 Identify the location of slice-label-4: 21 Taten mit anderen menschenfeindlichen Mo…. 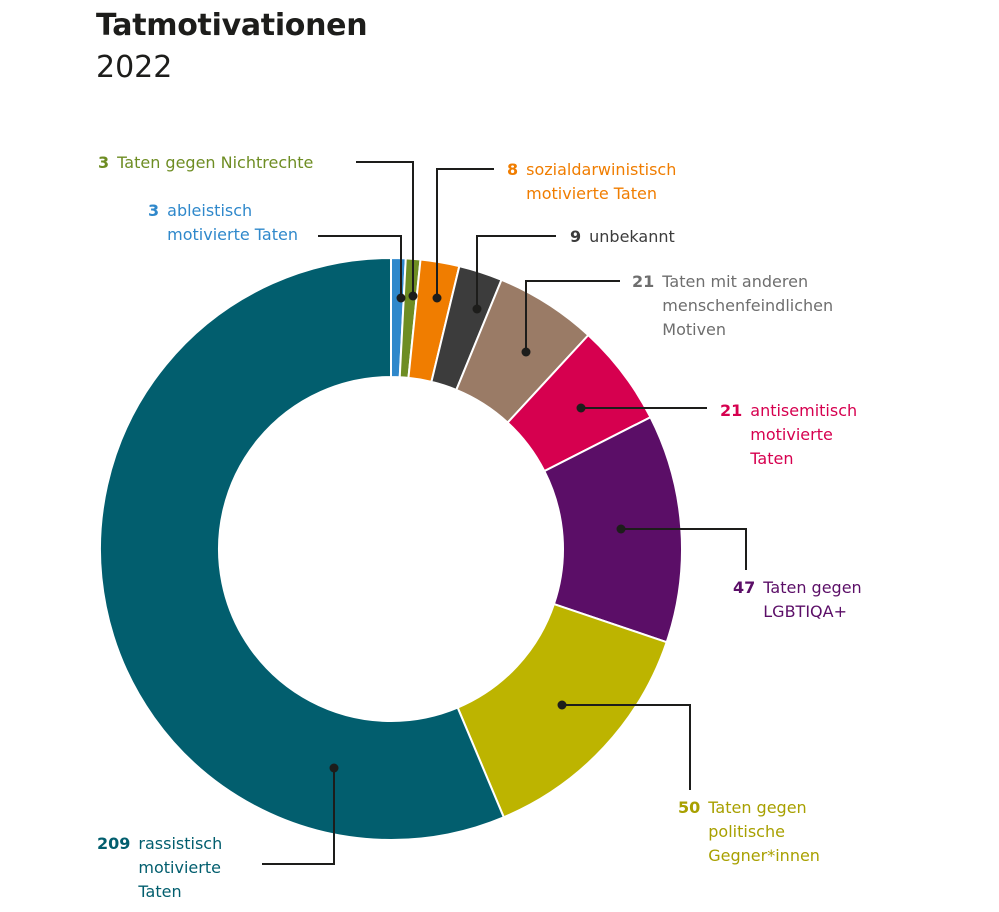
(732, 305).